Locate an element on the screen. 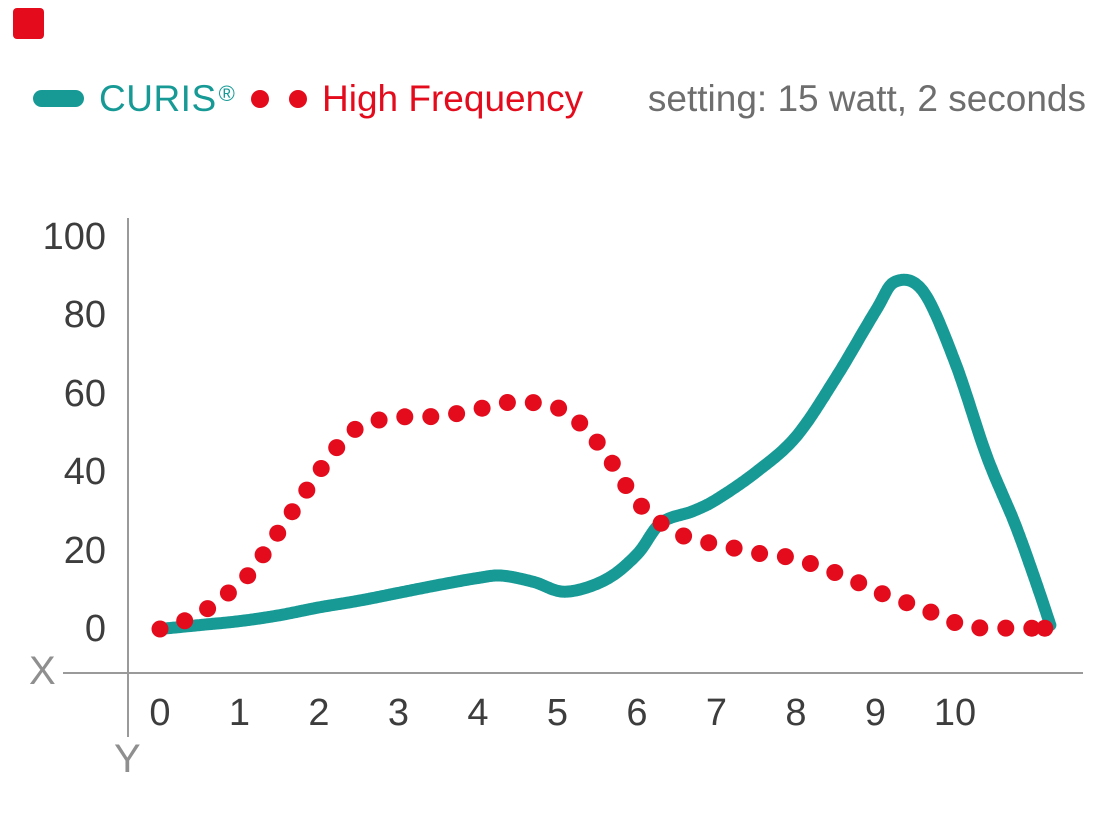 The width and height of the screenshot is (1120, 840). registered-trademark-icon: ® is located at coordinates (227, 93).